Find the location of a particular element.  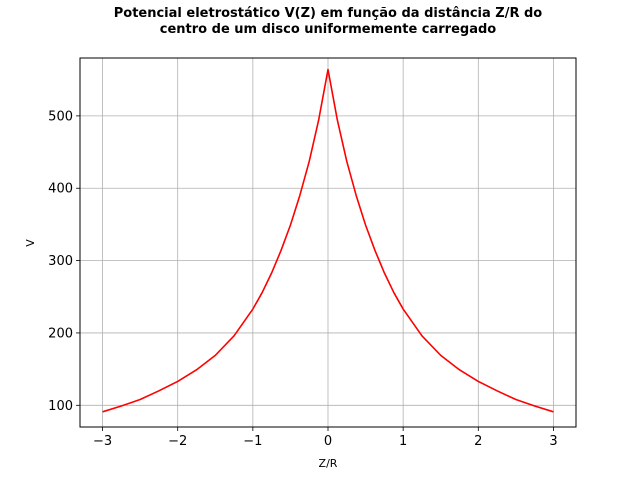

y-tick-label: 500 is located at coordinates (60, 116).